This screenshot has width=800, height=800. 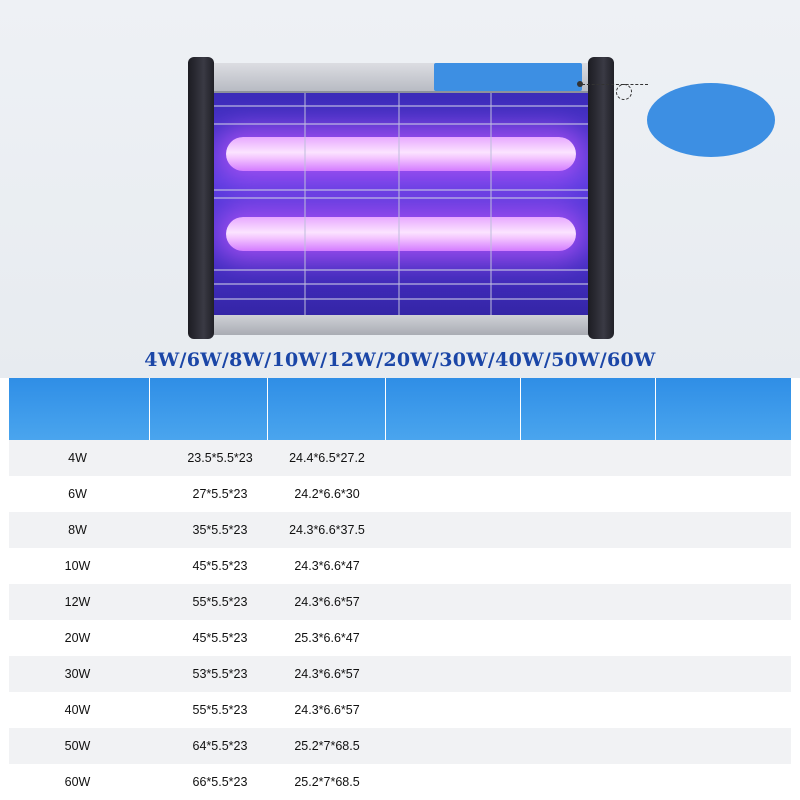 I want to click on size-b-cell: 24.4*6.5*27.2, so click(x=327, y=458).